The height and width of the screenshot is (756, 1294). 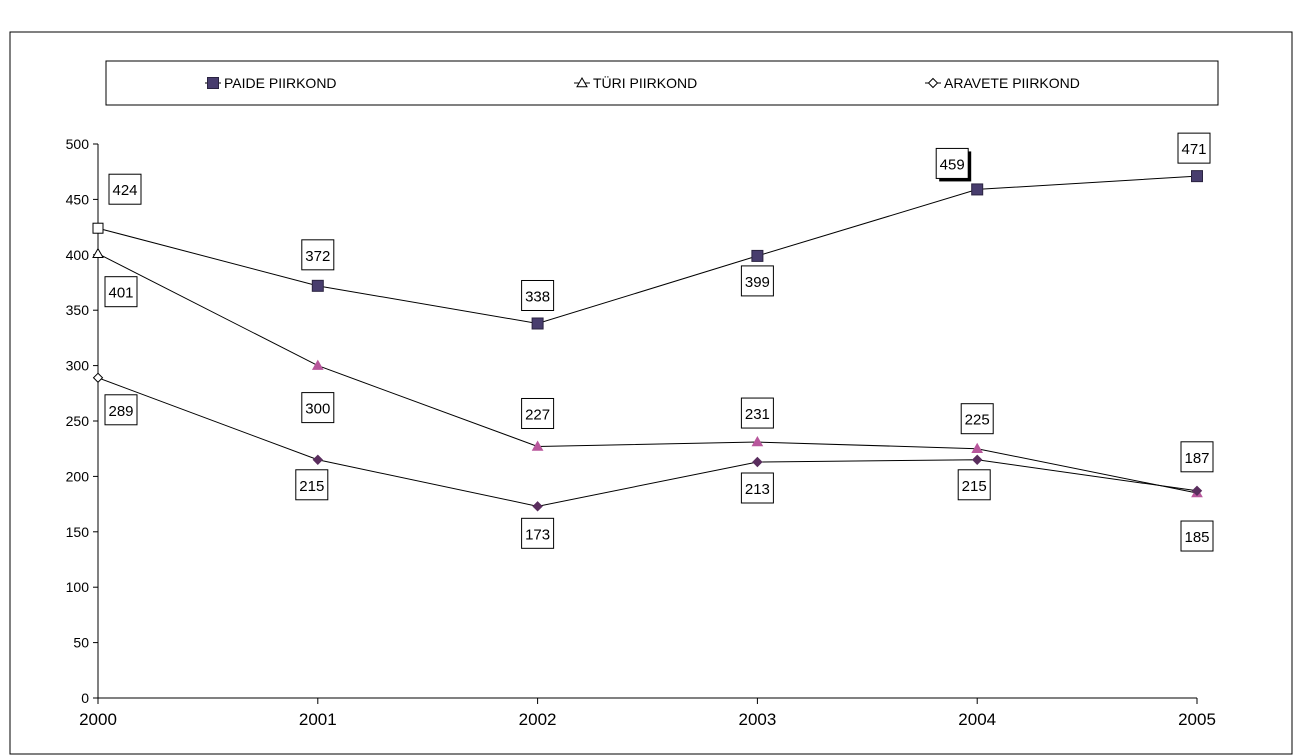 I want to click on y-tick-label: 0, so click(x=85, y=698).